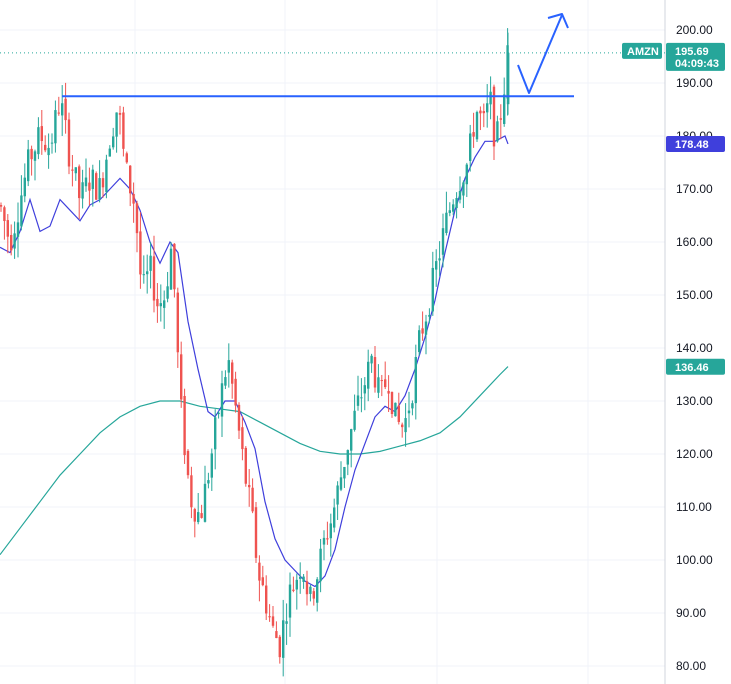 The width and height of the screenshot is (731, 684). What do you see at coordinates (332, 55) in the screenshot?
I see `annotations` at bounding box center [332, 55].